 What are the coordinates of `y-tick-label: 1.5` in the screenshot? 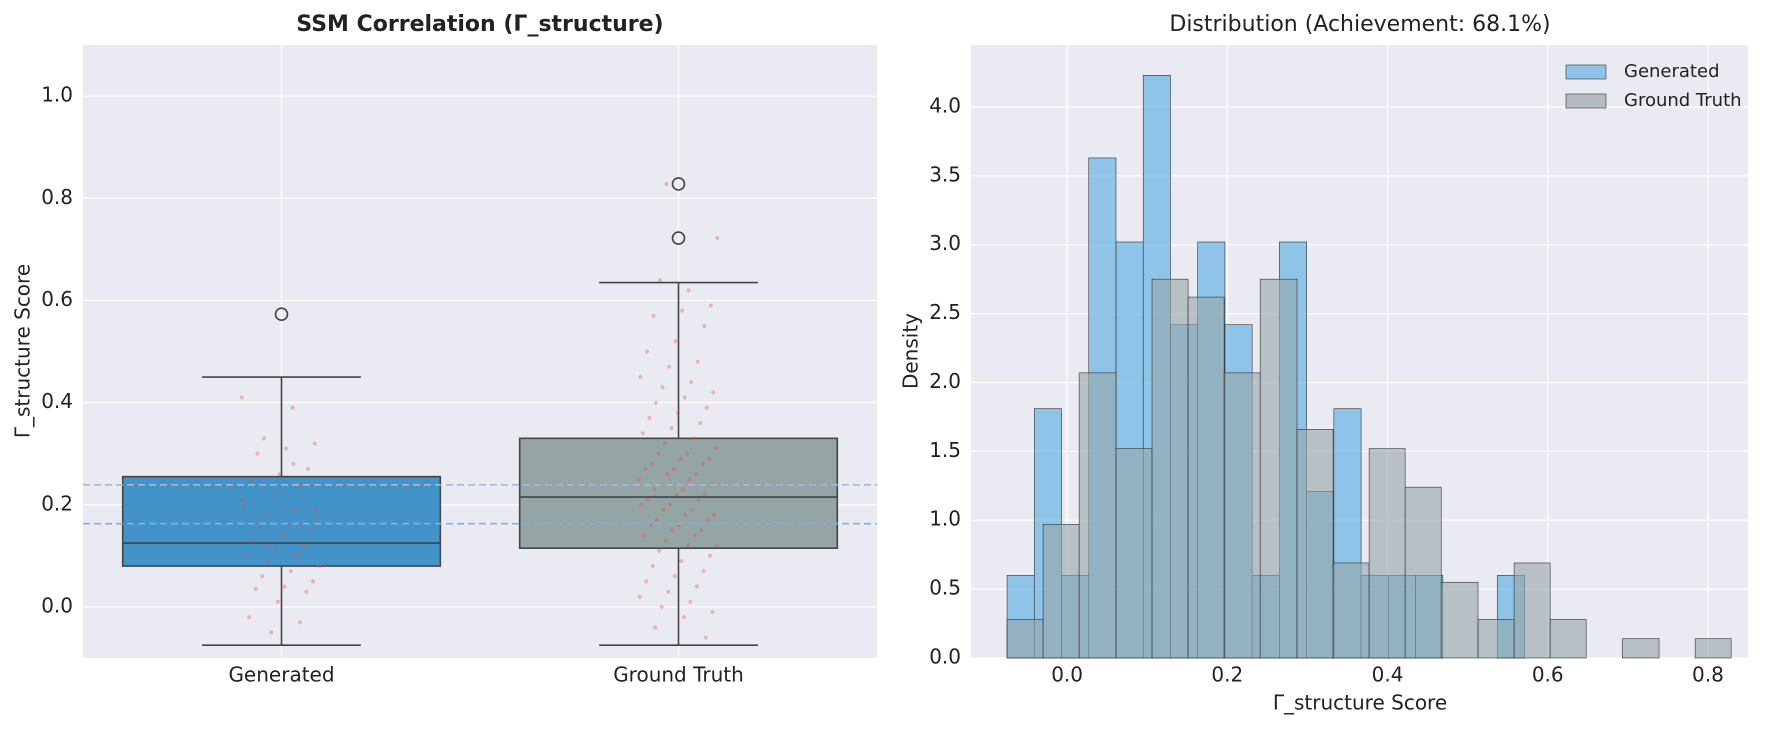 It's located at (945, 450).